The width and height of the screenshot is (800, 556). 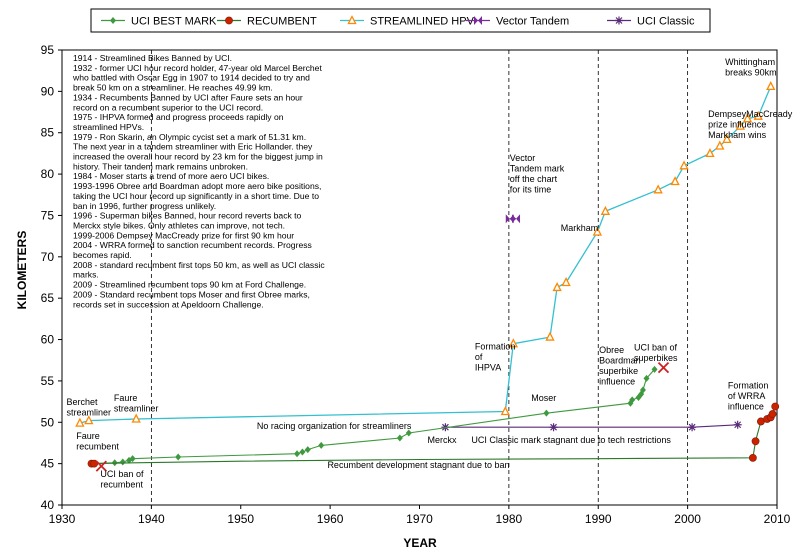 I want to click on legend-label: RECUMBENT, so click(x=282, y=22).